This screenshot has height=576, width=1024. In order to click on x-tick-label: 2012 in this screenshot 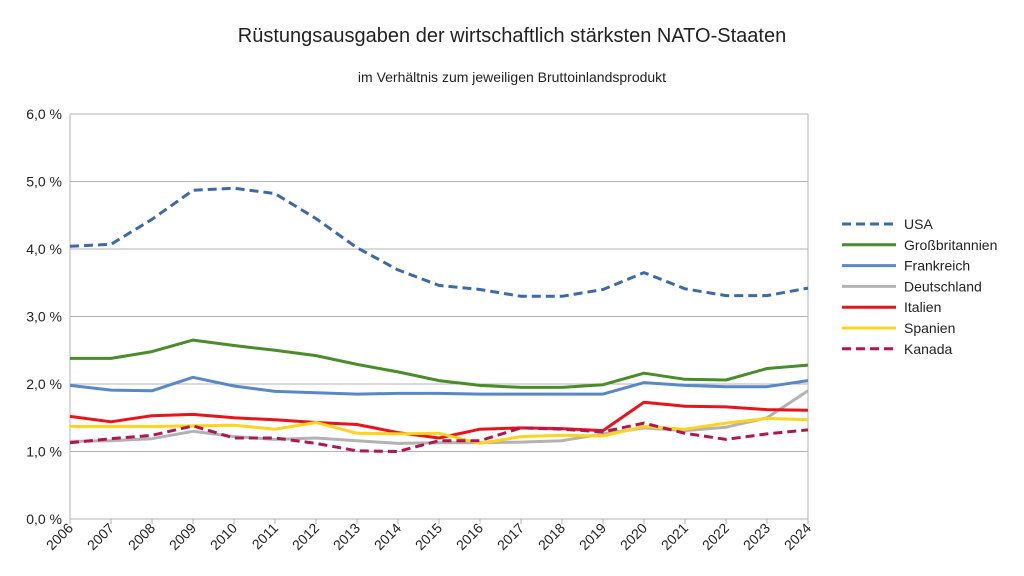, I will do `click(305, 536)`.